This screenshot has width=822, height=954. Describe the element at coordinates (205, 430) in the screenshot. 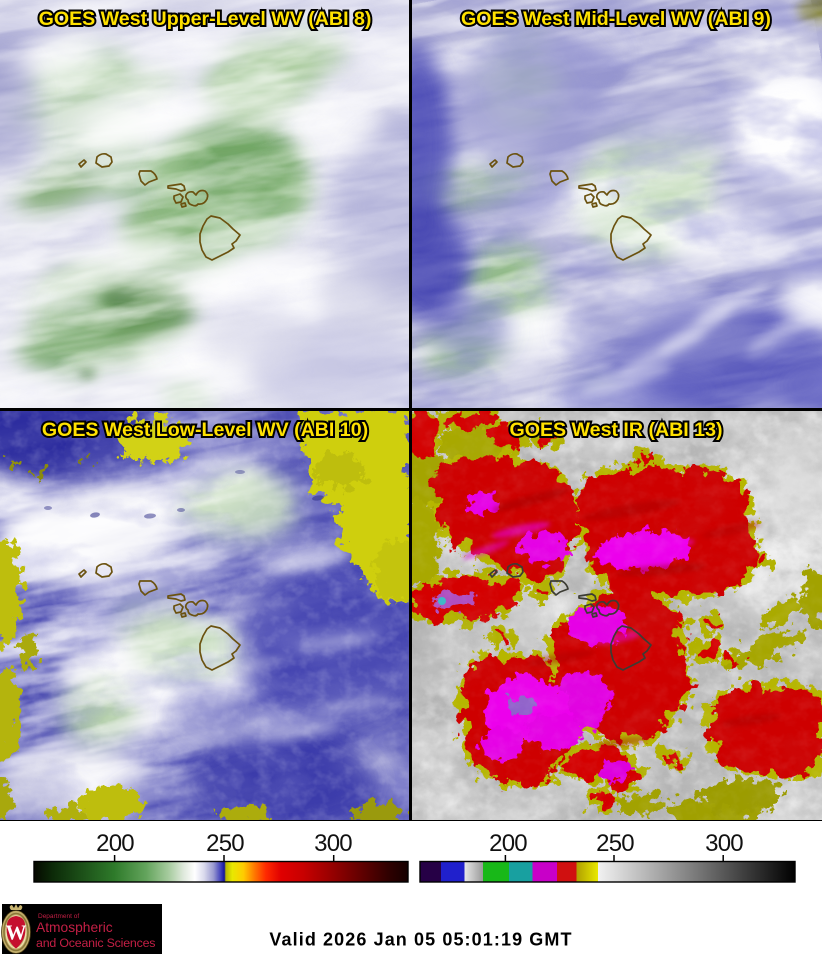

I see `svg-text:GOES West Low-Level WV (ABI 10: GOES West Low-Level WV (ABI 10)` at that location.